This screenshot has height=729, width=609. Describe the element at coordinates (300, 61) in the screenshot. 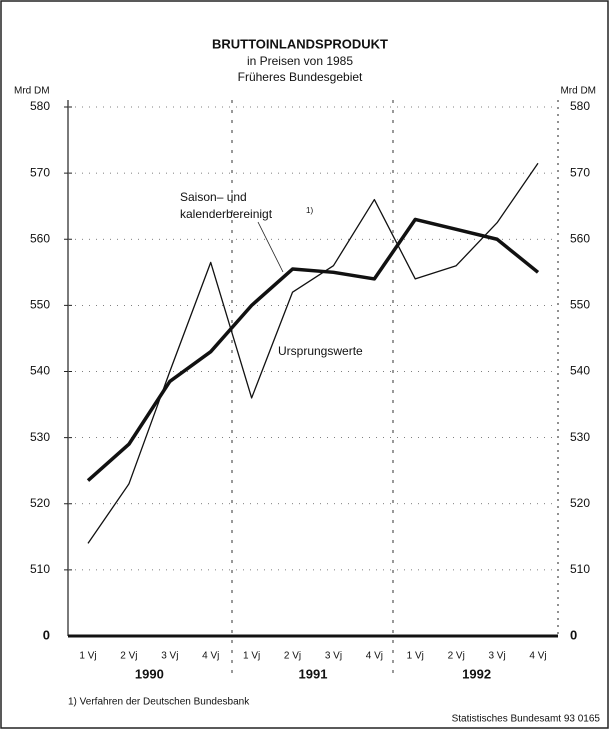

I see `chart-subtitle: in Preisen von 1985` at that location.